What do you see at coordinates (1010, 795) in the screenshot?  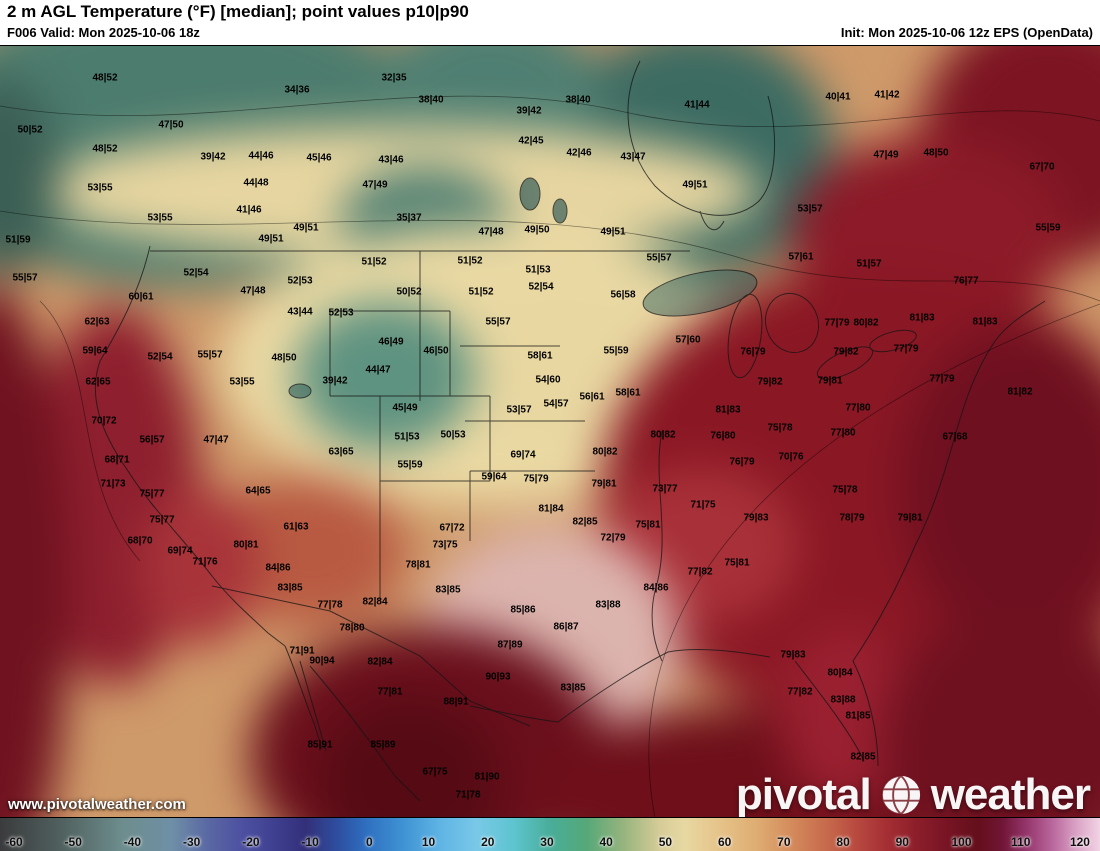 I see `logo-text-weather: weather` at bounding box center [1010, 795].